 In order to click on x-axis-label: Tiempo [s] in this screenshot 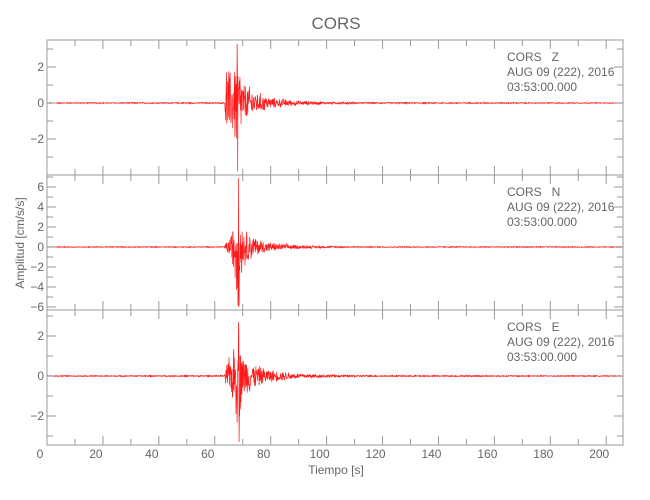, I will do `click(336, 470)`.